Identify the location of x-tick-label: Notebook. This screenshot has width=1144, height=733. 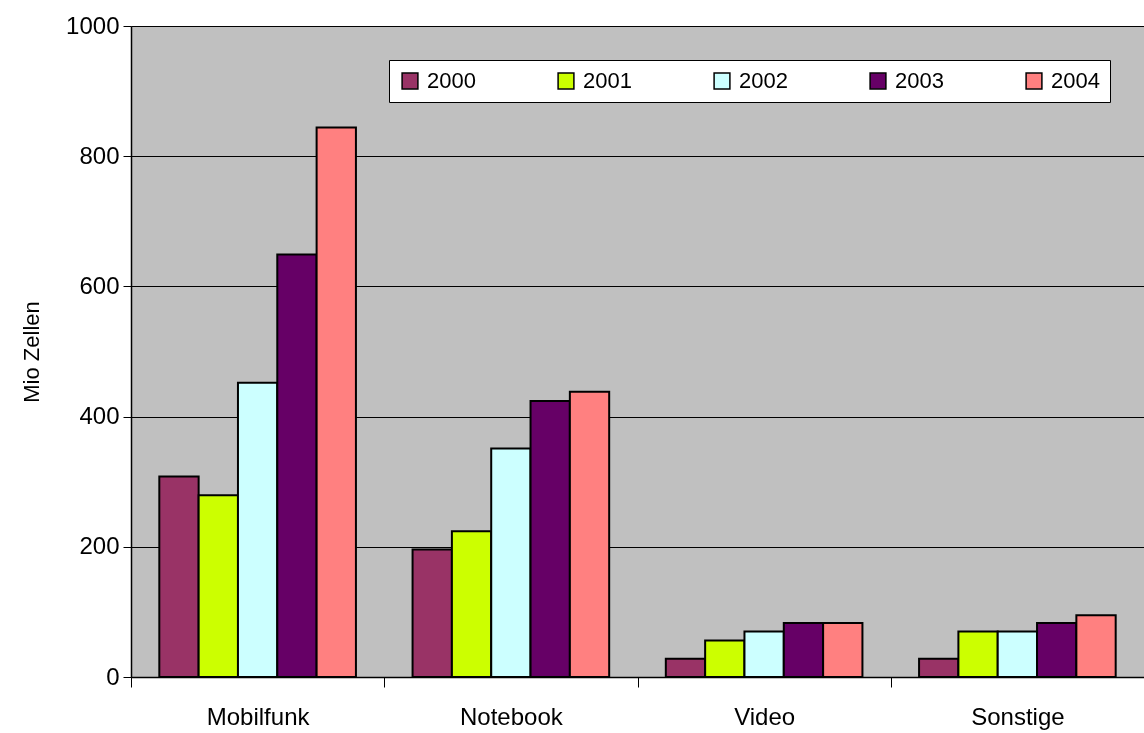
(512, 716).